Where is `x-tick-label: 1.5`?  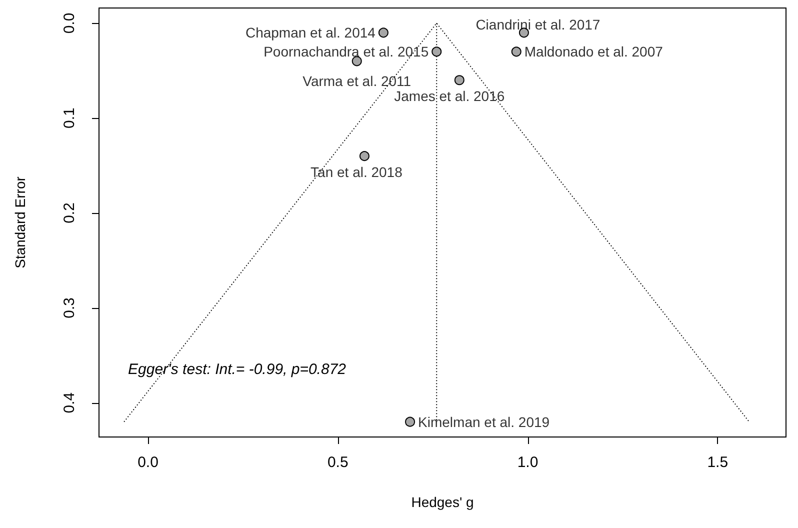
x-tick-label: 1.5 is located at coordinates (717, 462).